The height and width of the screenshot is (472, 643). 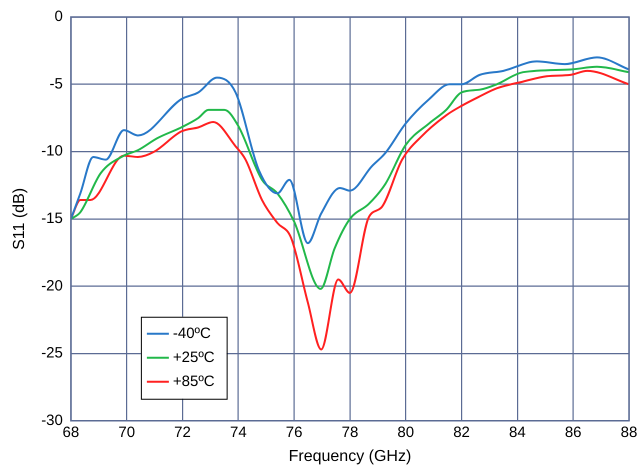 What do you see at coordinates (52, 285) in the screenshot?
I see `y-tick-label: -20` at bounding box center [52, 285].